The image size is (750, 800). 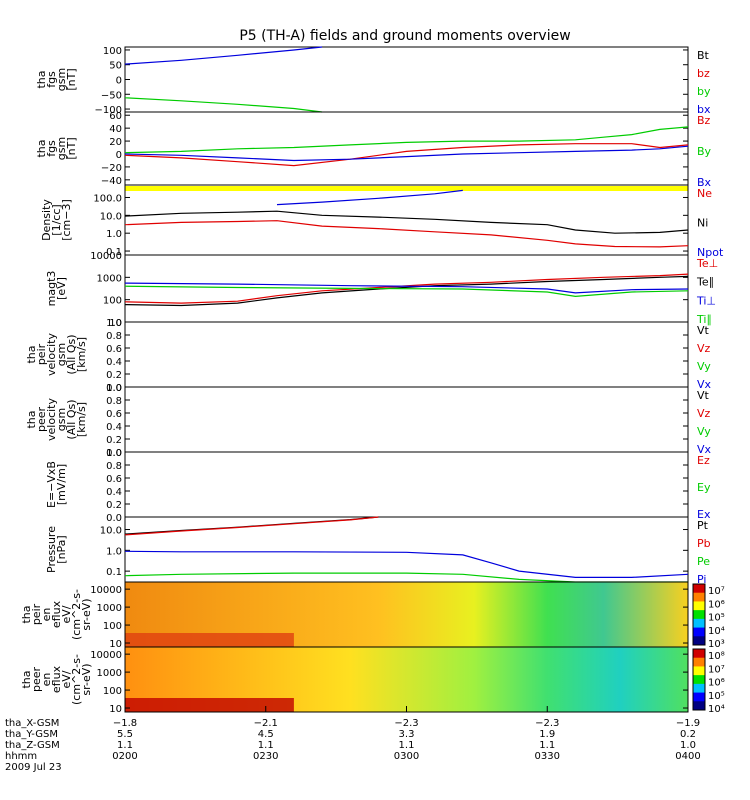 What do you see at coordinates (32, 745) in the screenshot?
I see `x-axis-row-label: tha_Z-GSM` at bounding box center [32, 745].